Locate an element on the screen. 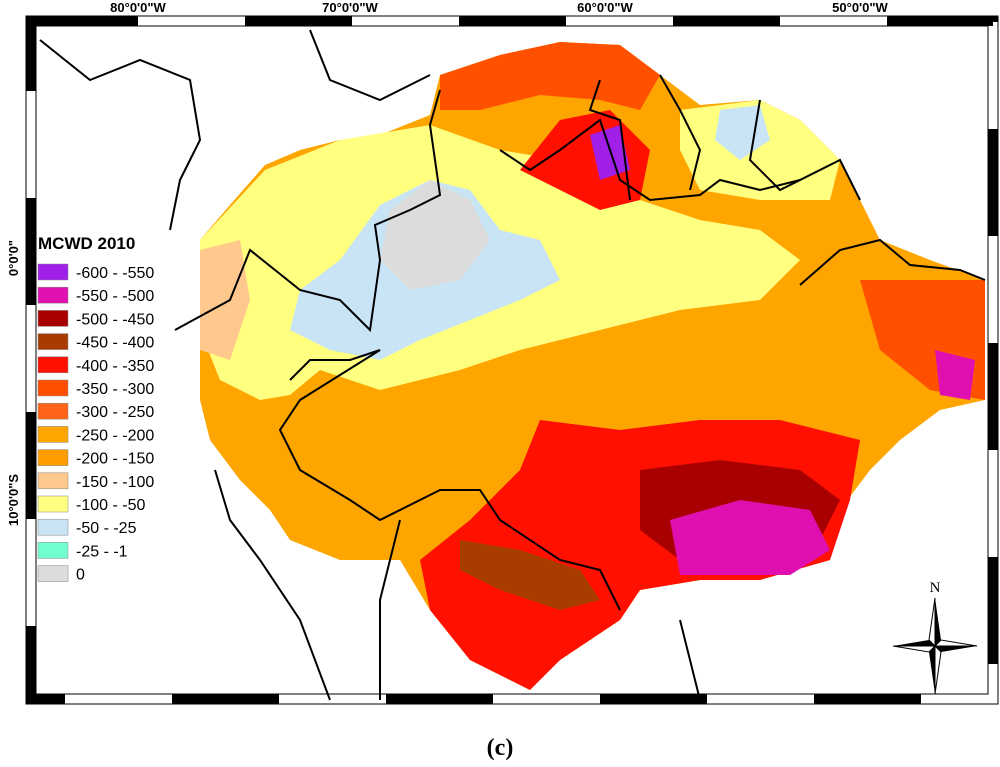 This screenshot has width=1000, height=767. caption: (c) is located at coordinates (500, 748).